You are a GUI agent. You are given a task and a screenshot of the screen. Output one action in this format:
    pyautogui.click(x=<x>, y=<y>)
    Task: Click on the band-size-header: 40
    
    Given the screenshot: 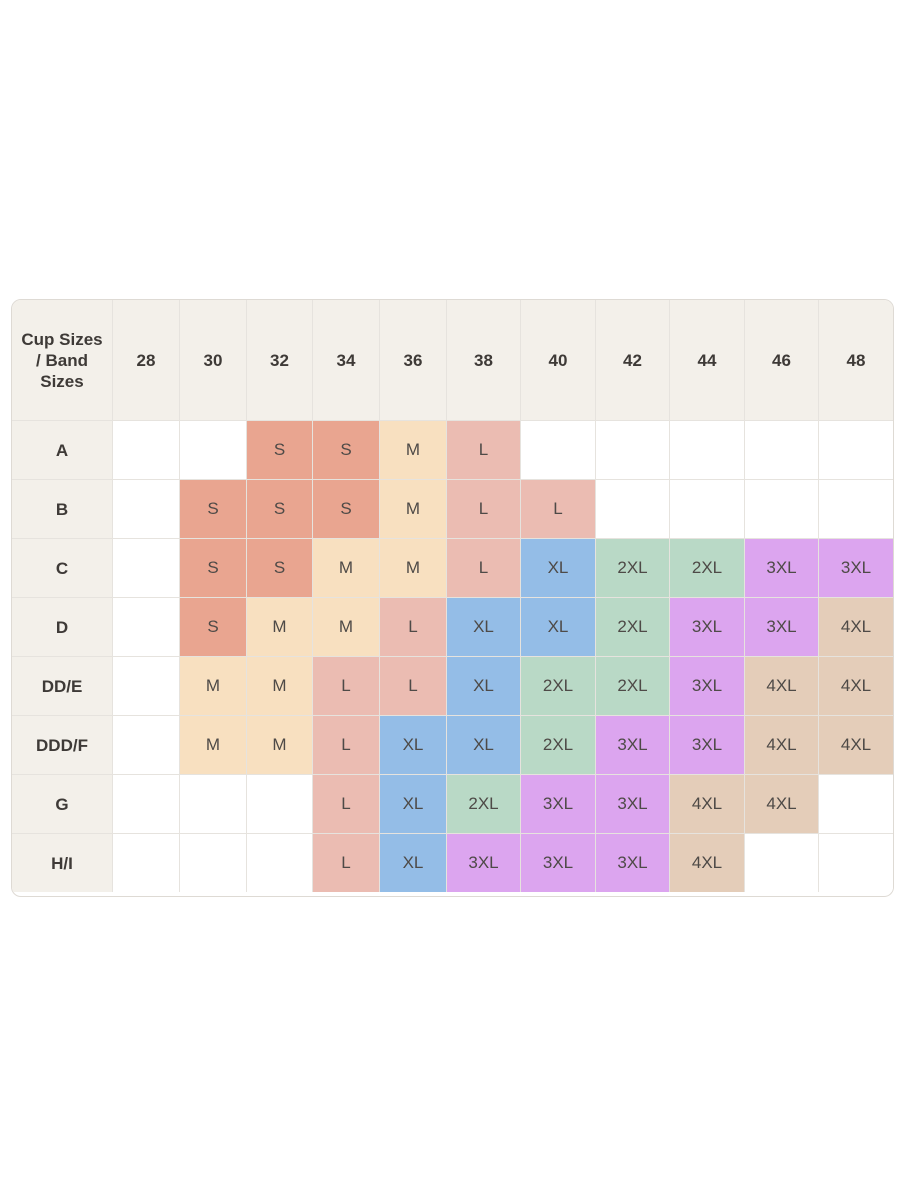 What is the action you would take?
    pyautogui.click(x=558, y=360)
    